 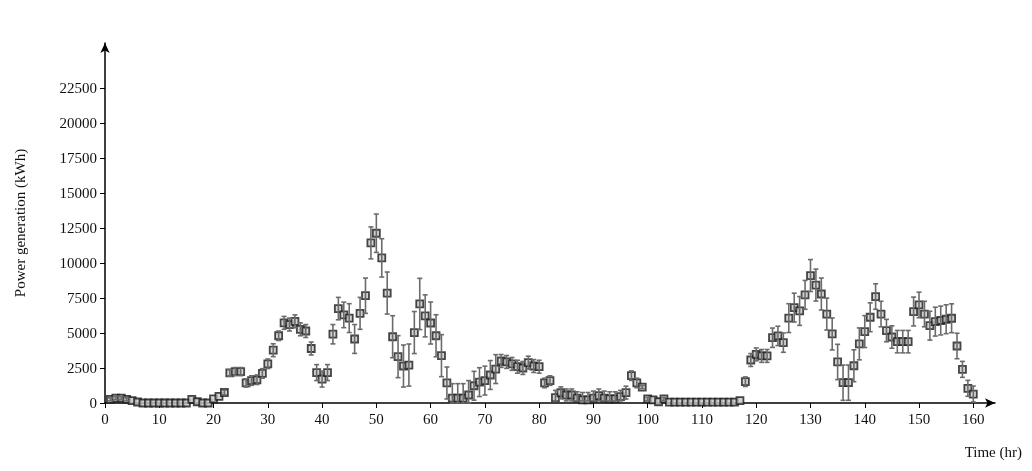 I want to click on x-tick-label: 160, so click(x=973, y=418).